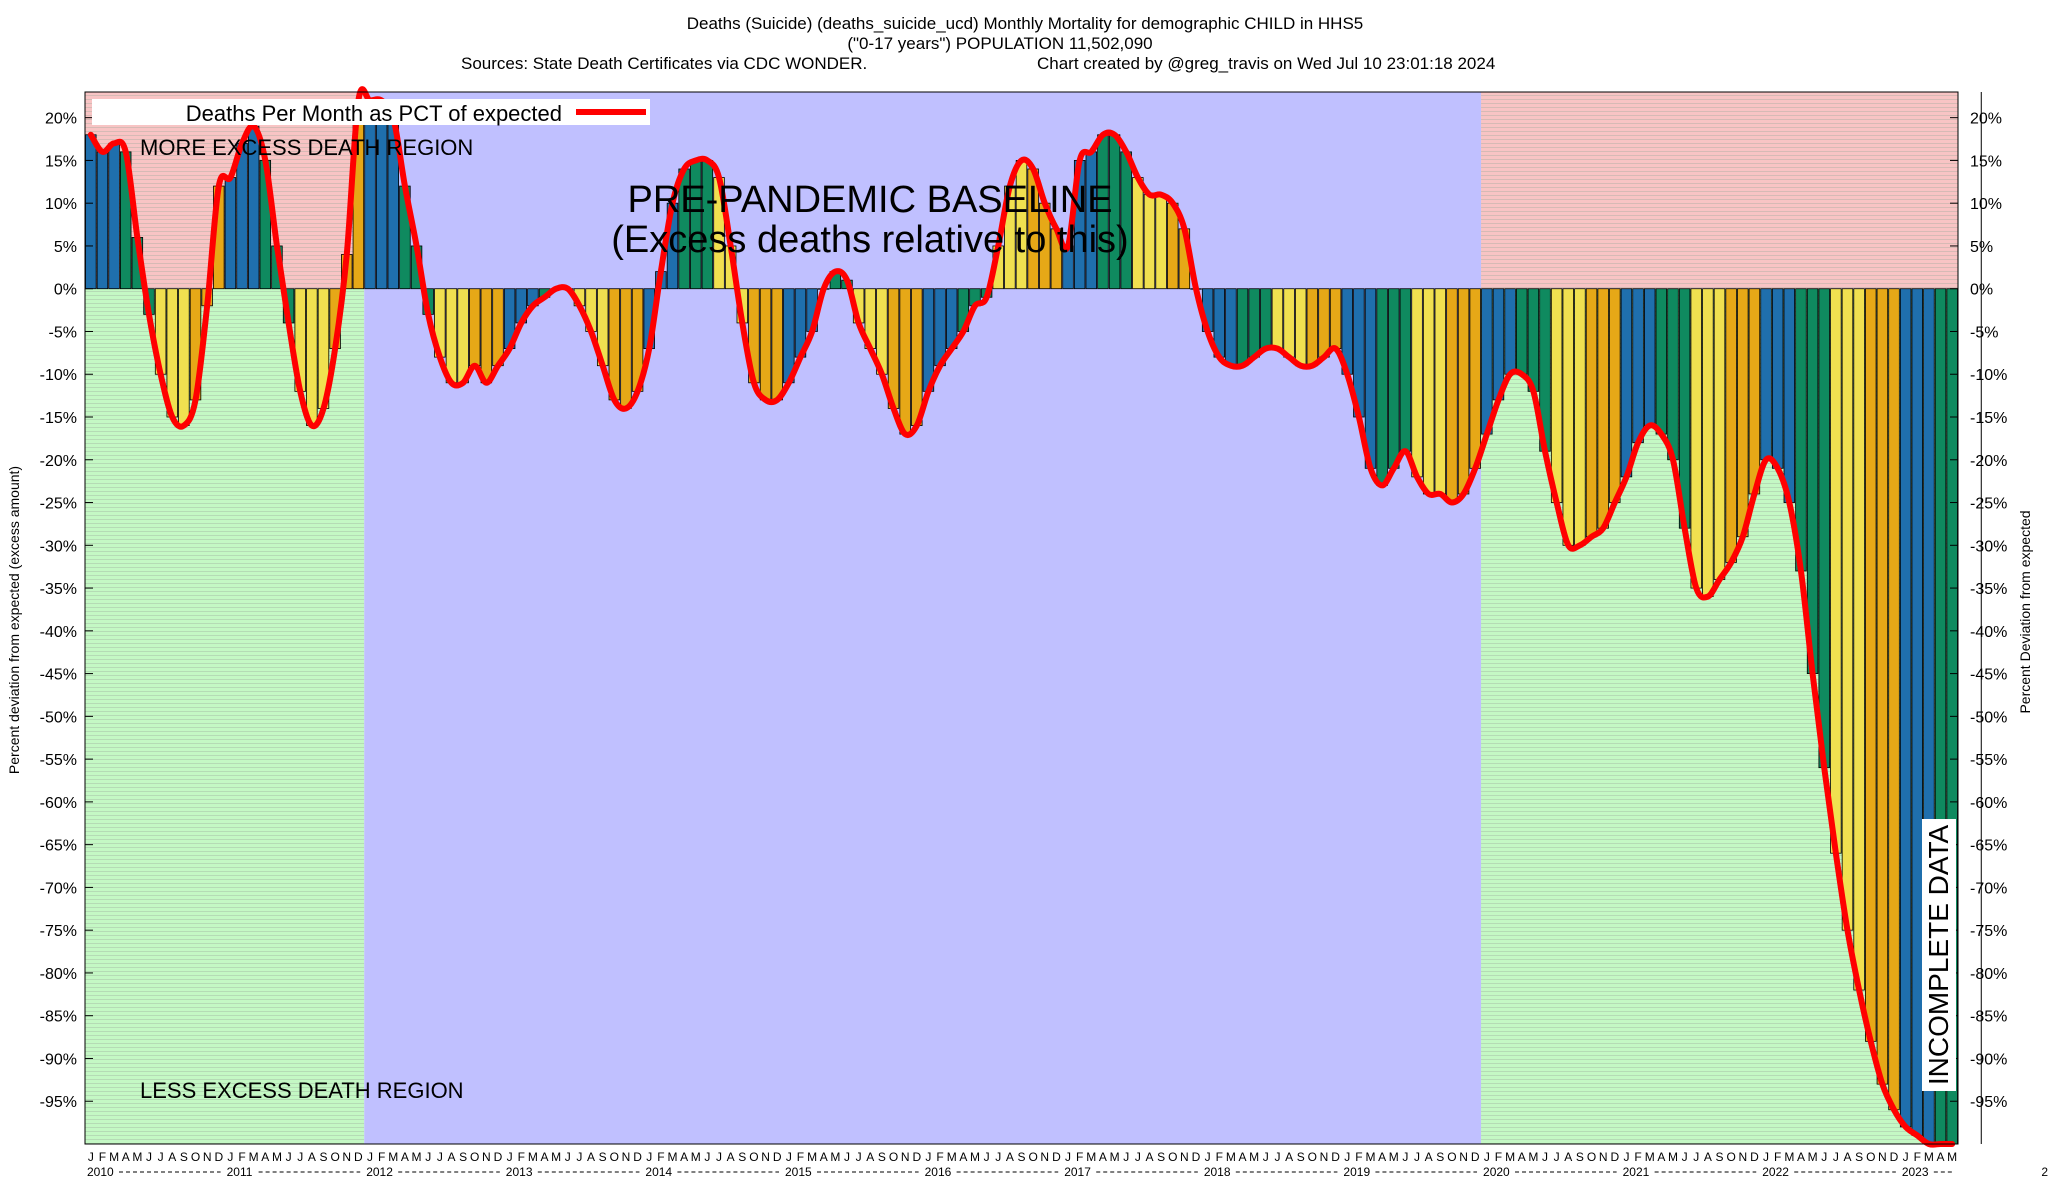 The image size is (2048, 1200). I want to click on incomplete-data-label: INCOMPLETE DATA, so click(1939, 955).